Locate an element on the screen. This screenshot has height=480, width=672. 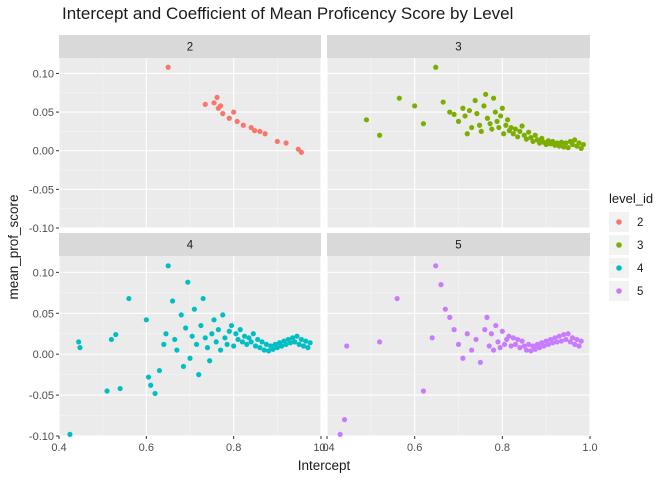
facet-strip-label: 4 is located at coordinates (190, 246).